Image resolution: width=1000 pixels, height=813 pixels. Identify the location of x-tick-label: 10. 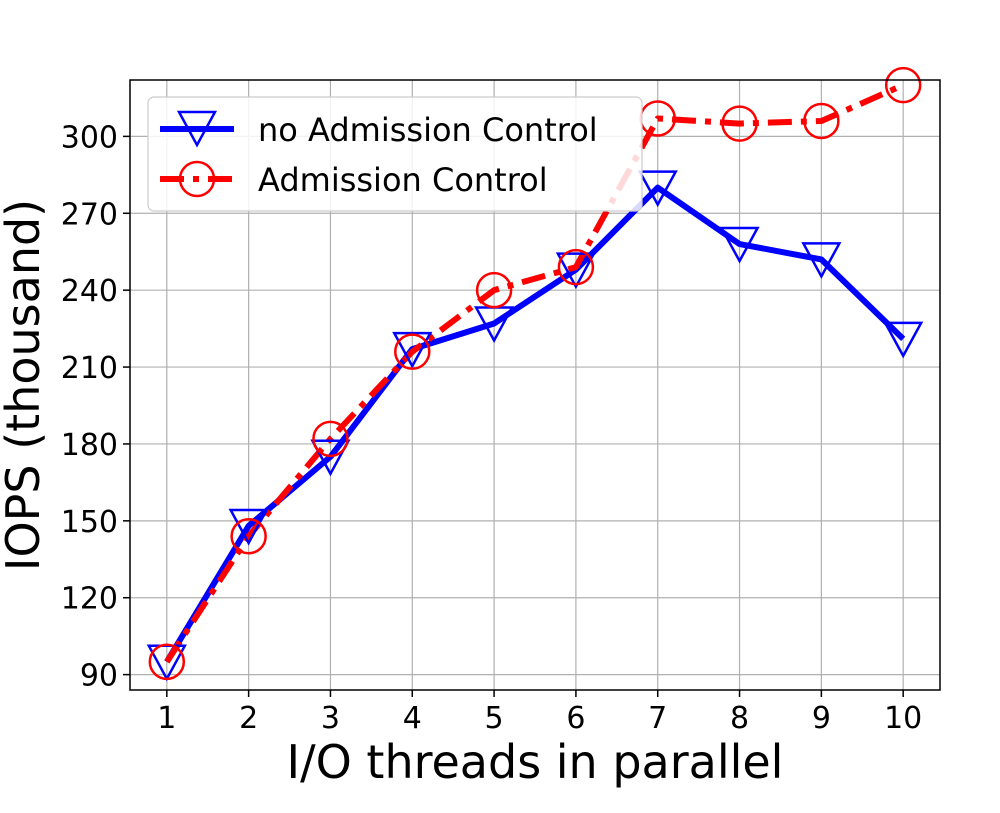
(903, 718).